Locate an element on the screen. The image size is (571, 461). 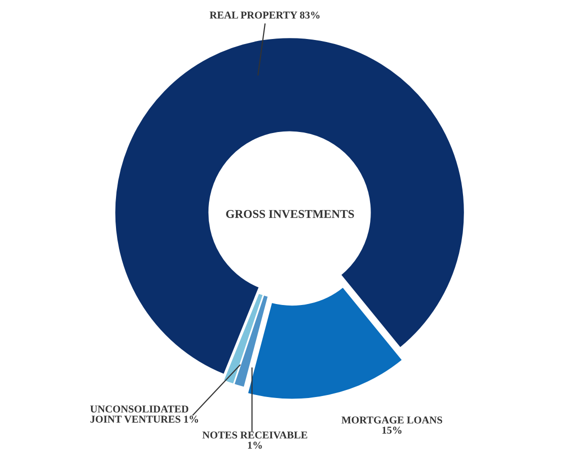
data-label: 1% is located at coordinates (255, 445).